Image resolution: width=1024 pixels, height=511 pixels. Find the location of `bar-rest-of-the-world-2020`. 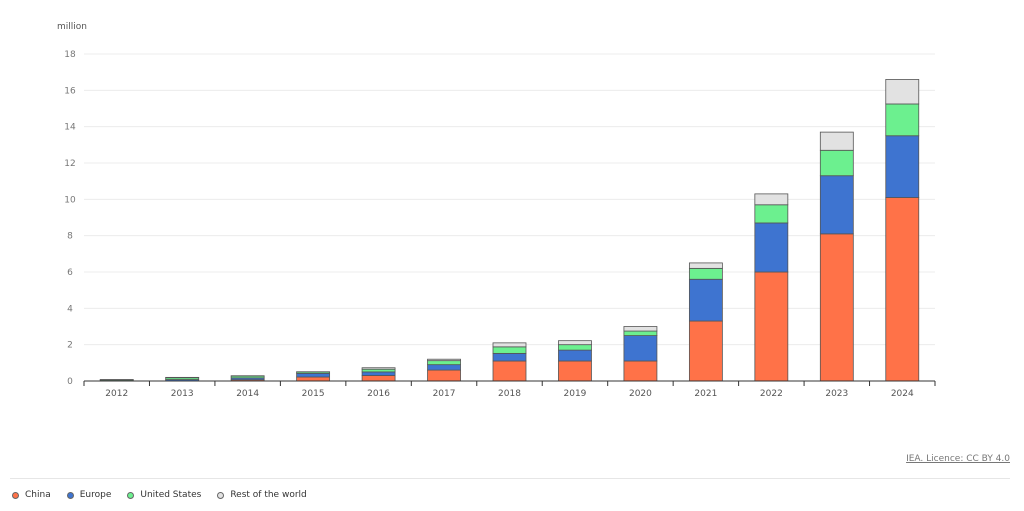

bar-rest-of-the-world-2020 is located at coordinates (640, 329).